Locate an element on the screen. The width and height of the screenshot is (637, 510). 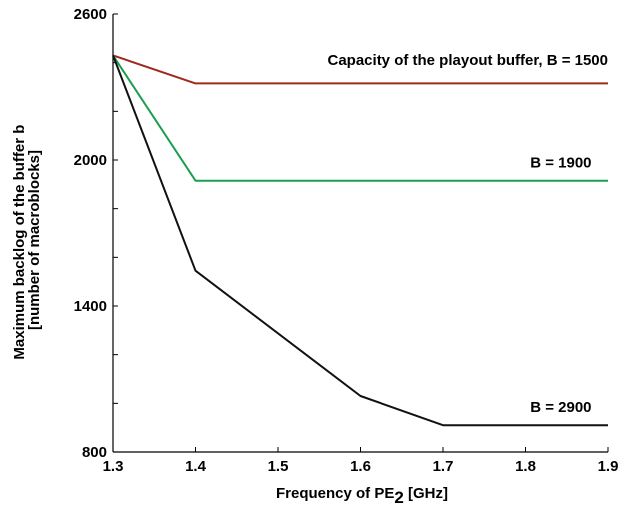
x-axis-label-subscript: 2 is located at coordinates (398, 497).